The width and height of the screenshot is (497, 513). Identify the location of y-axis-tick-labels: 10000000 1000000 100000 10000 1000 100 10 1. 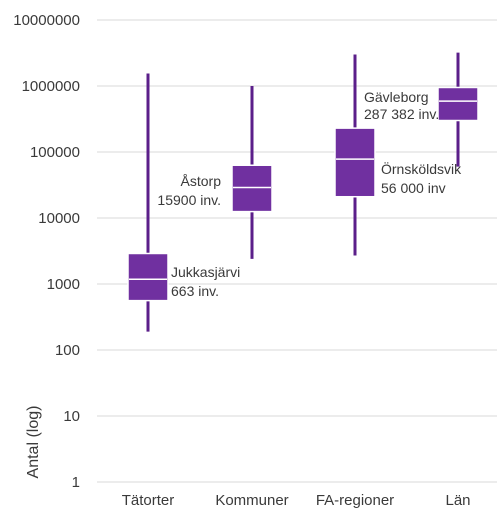
(46, 251).